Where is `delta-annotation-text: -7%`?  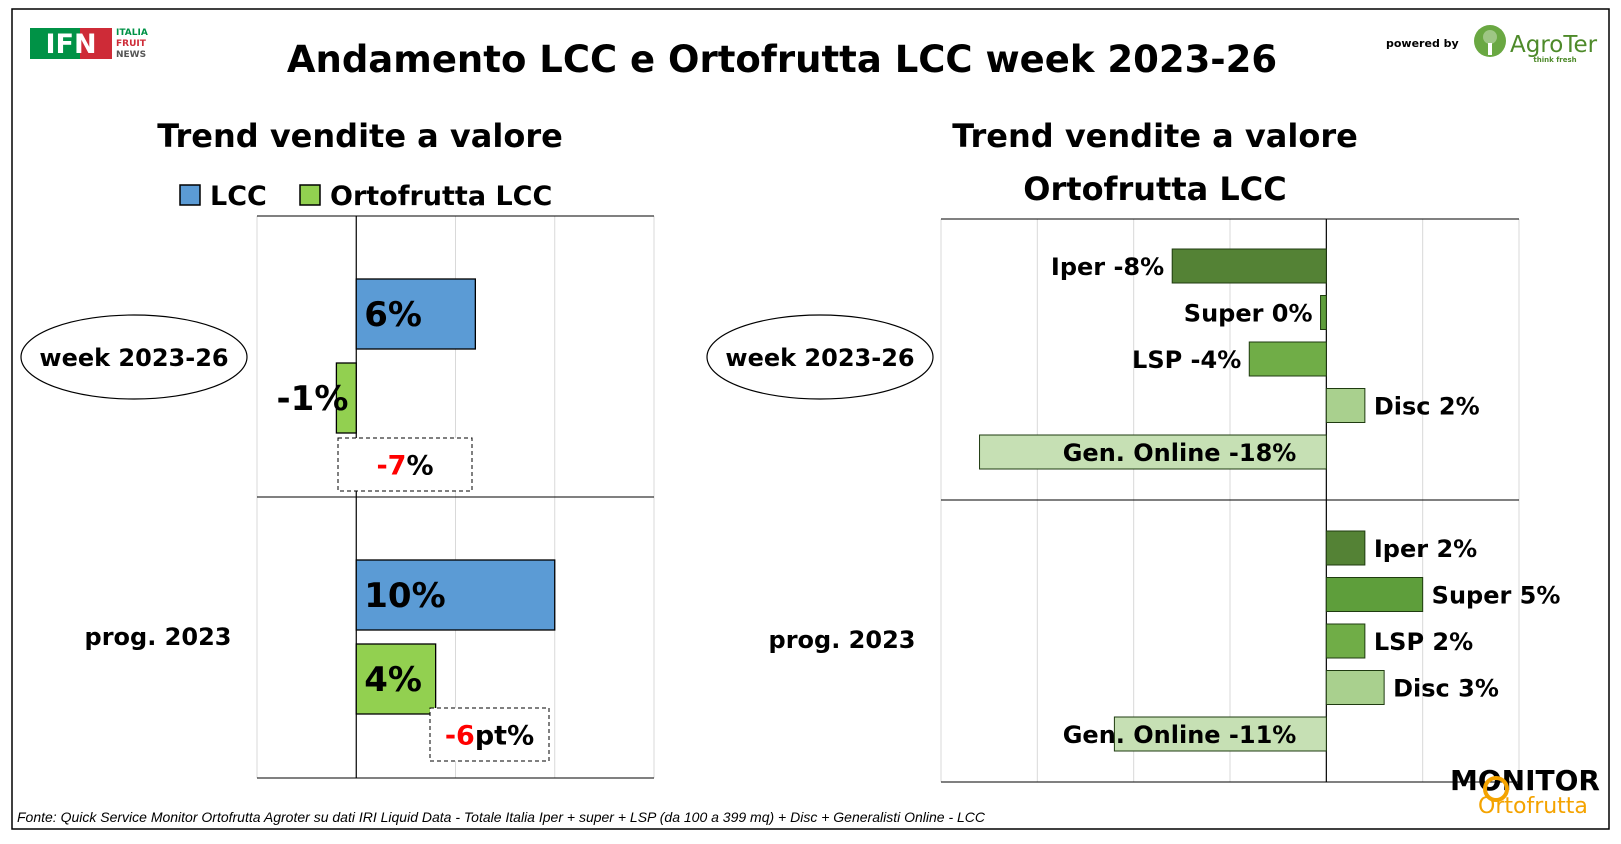 delta-annotation-text: -7% is located at coordinates (404, 466).